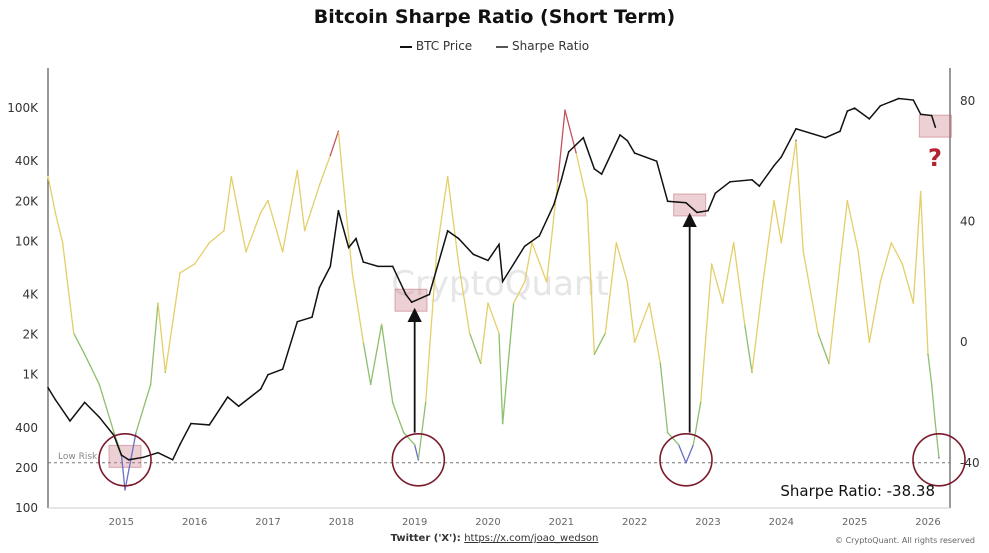 This screenshot has height=553, width=989. What do you see at coordinates (405, 46) in the screenshot?
I see `legend-swatch-btc` at bounding box center [405, 46].